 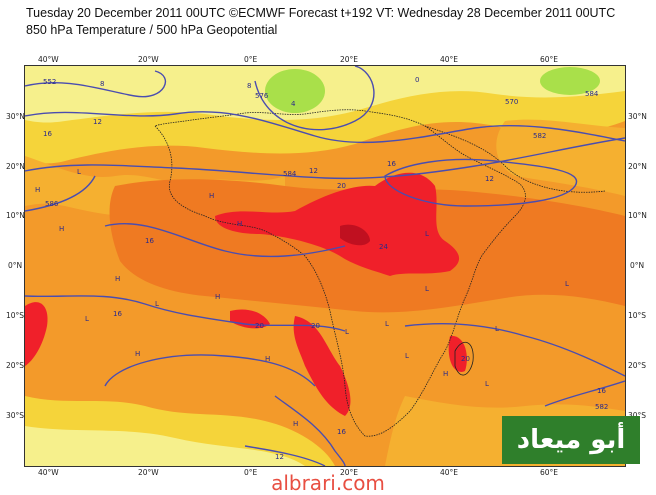 I want to click on right-tick-20s: 20°S, so click(x=637, y=365).